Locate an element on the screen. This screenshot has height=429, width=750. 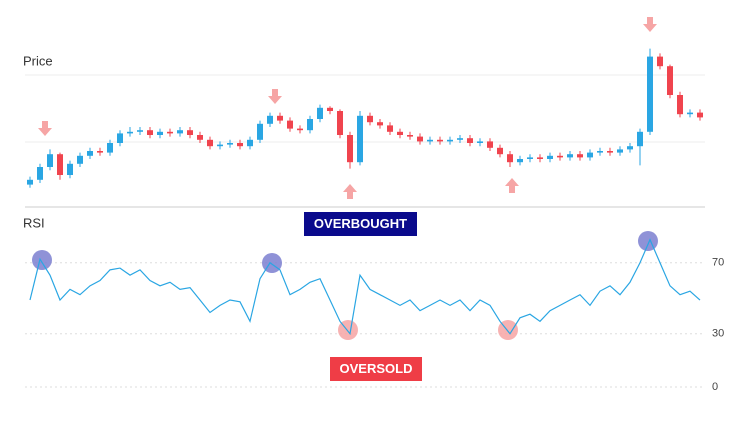
y-tick-label: 0 is located at coordinates (715, 387).